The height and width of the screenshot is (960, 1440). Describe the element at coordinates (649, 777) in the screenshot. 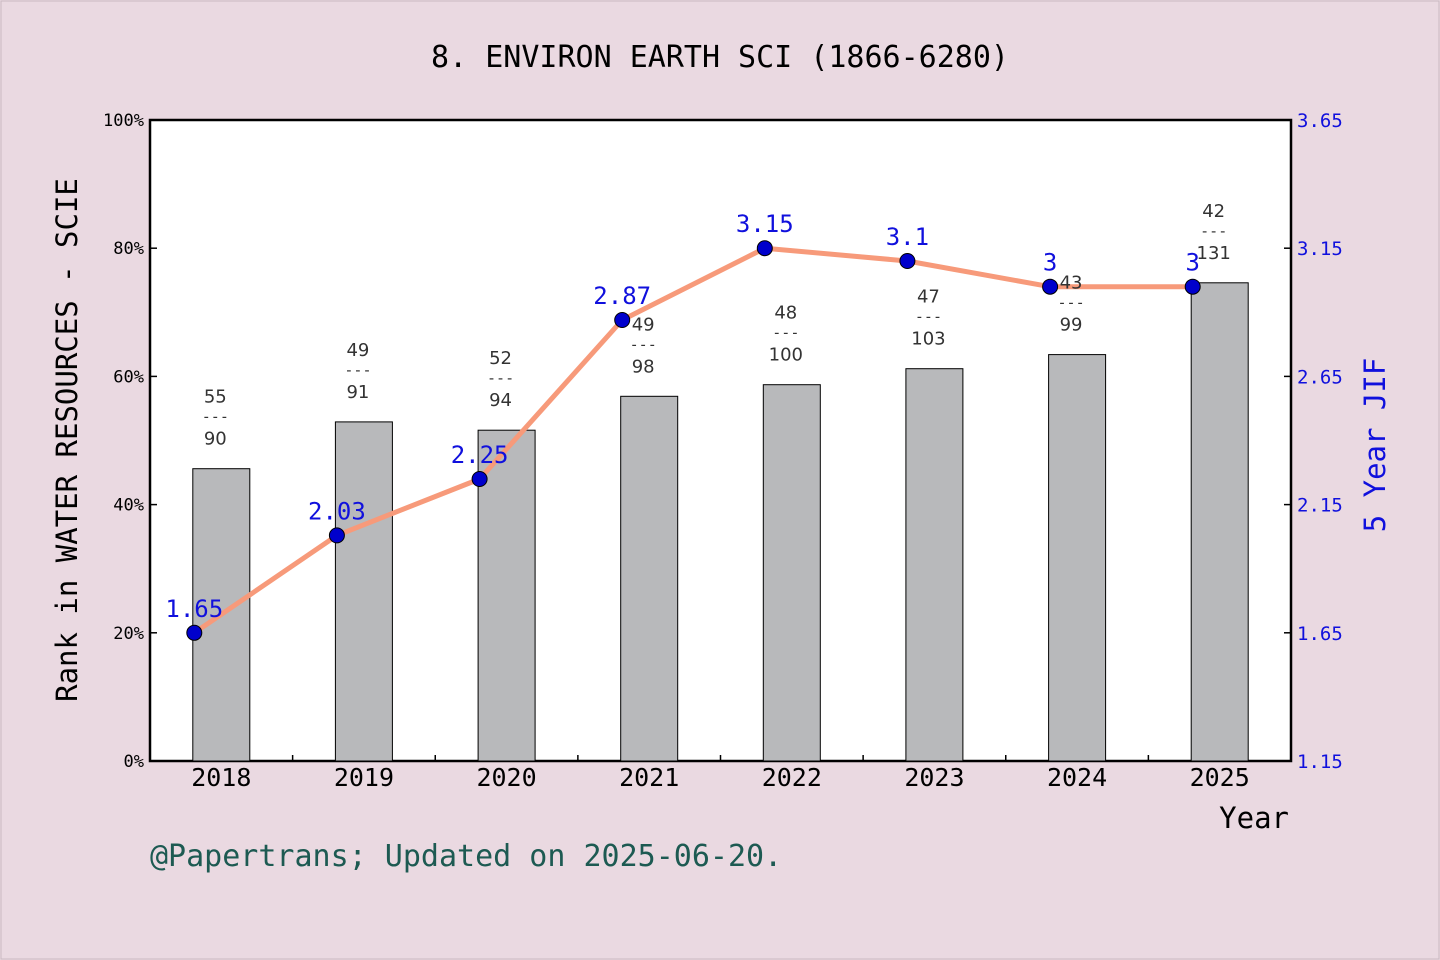

I see `x-tick-2021: 2021` at that location.